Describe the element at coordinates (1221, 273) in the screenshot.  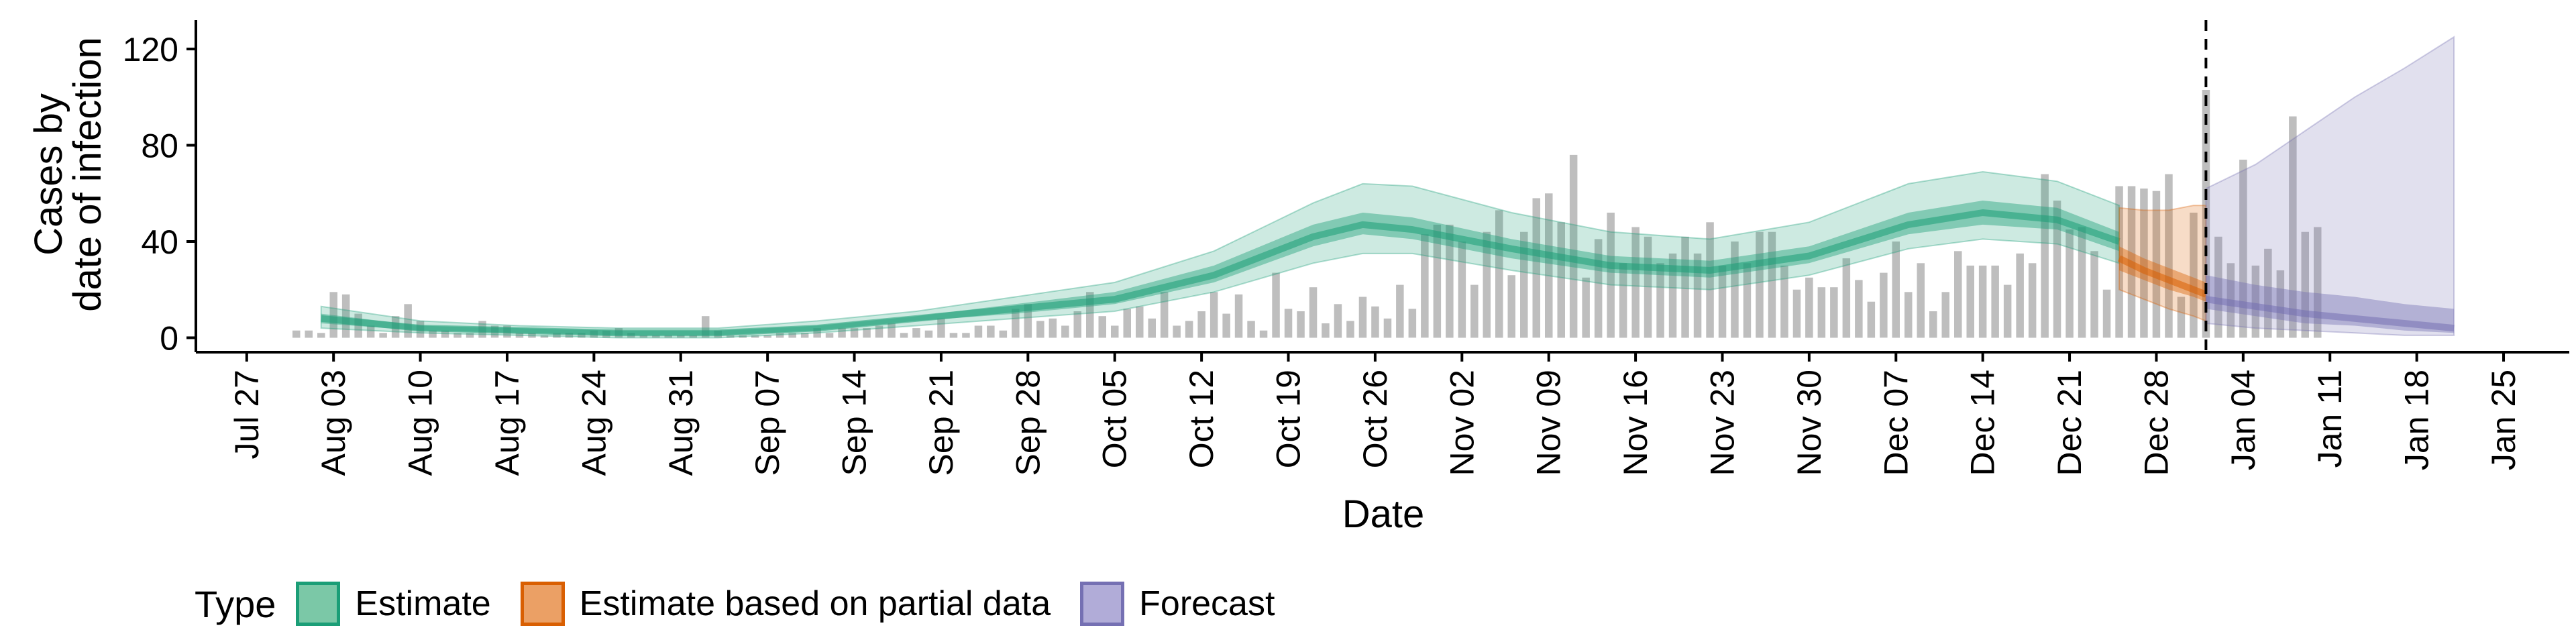
I see `median-line-estimate` at that location.